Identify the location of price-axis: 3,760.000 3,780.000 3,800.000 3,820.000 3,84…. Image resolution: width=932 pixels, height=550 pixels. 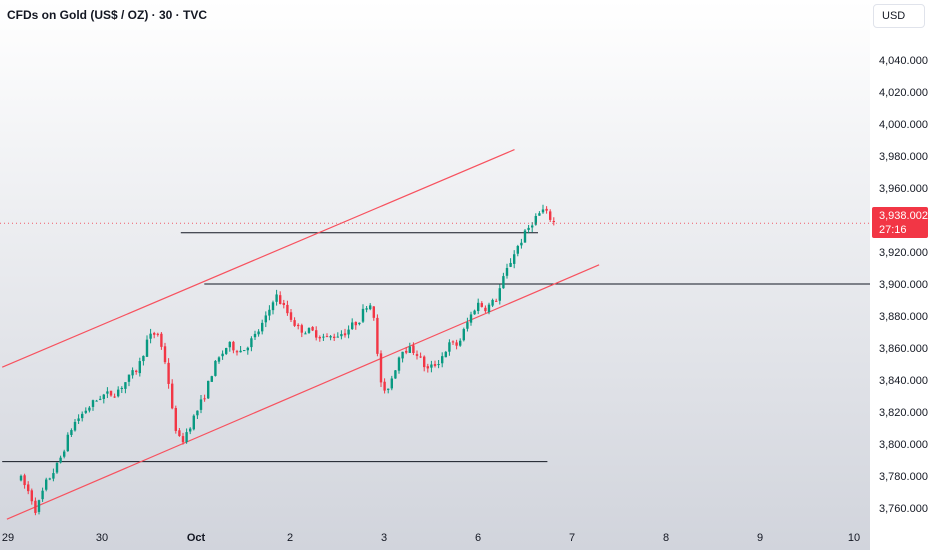
(903, 285).